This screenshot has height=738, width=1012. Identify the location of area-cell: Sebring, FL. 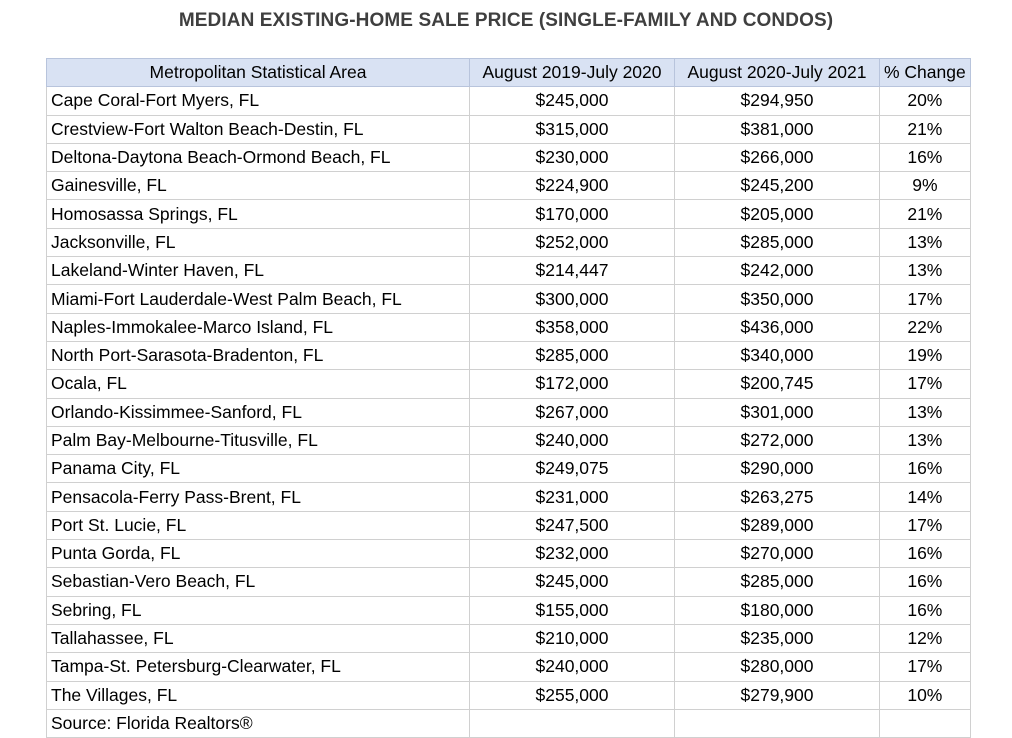
(258, 610).